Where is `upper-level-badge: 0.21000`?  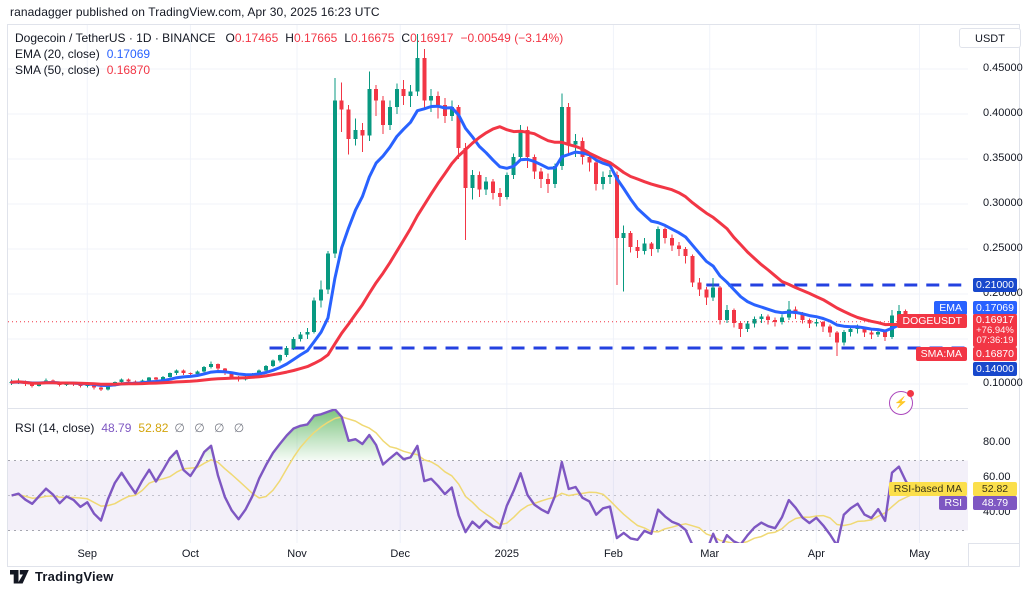
upper-level-badge: 0.21000 is located at coordinates (995, 285).